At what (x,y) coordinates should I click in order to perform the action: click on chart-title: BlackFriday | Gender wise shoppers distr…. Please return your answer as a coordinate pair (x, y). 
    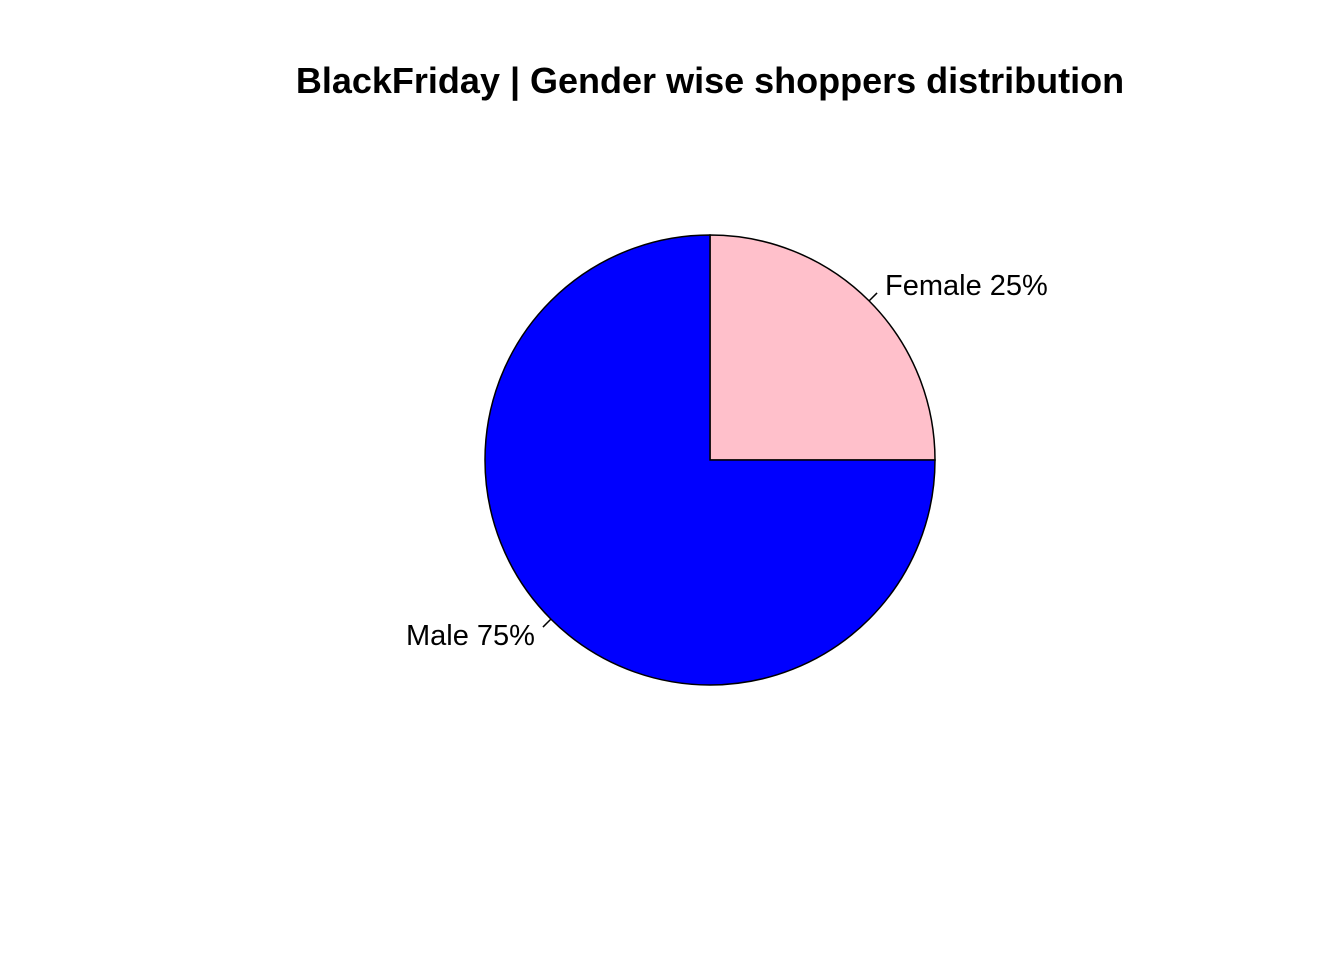
    Looking at the image, I should click on (710, 81).